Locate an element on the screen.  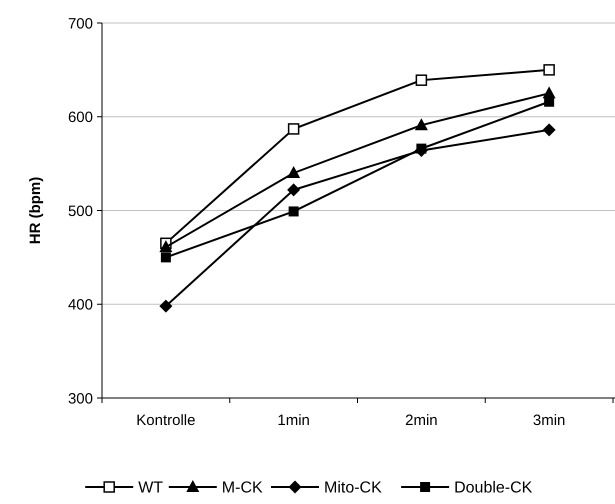
y-tick-label: 600 is located at coordinates (80, 117).